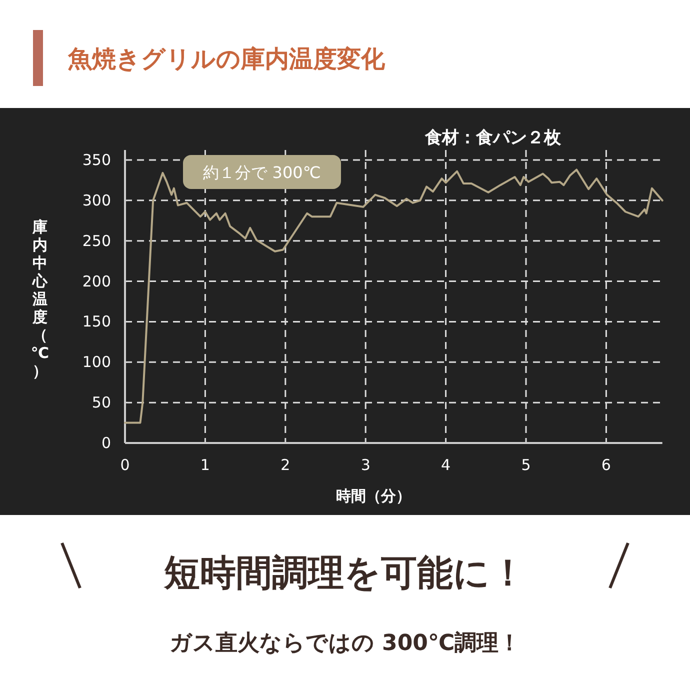 This screenshot has width=690, height=690. Describe the element at coordinates (101, 403) in the screenshot. I see `y-tick-label: 50` at that location.